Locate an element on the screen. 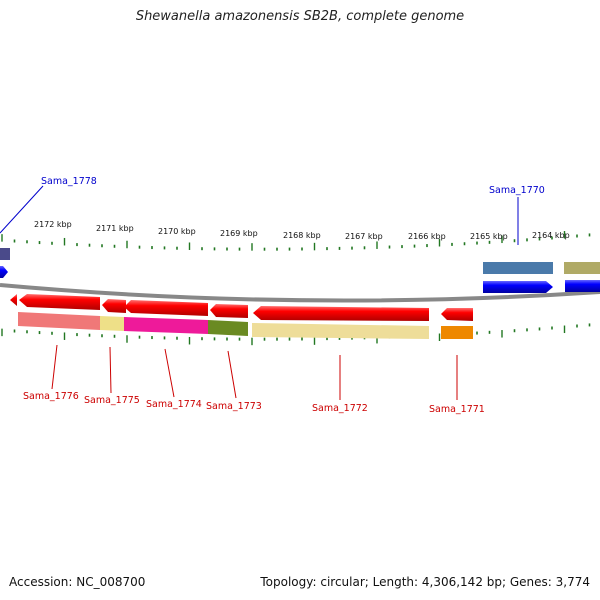 This screenshot has width=600, height=600. gene-label-sama-1772: Sama_1772 is located at coordinates (340, 408).